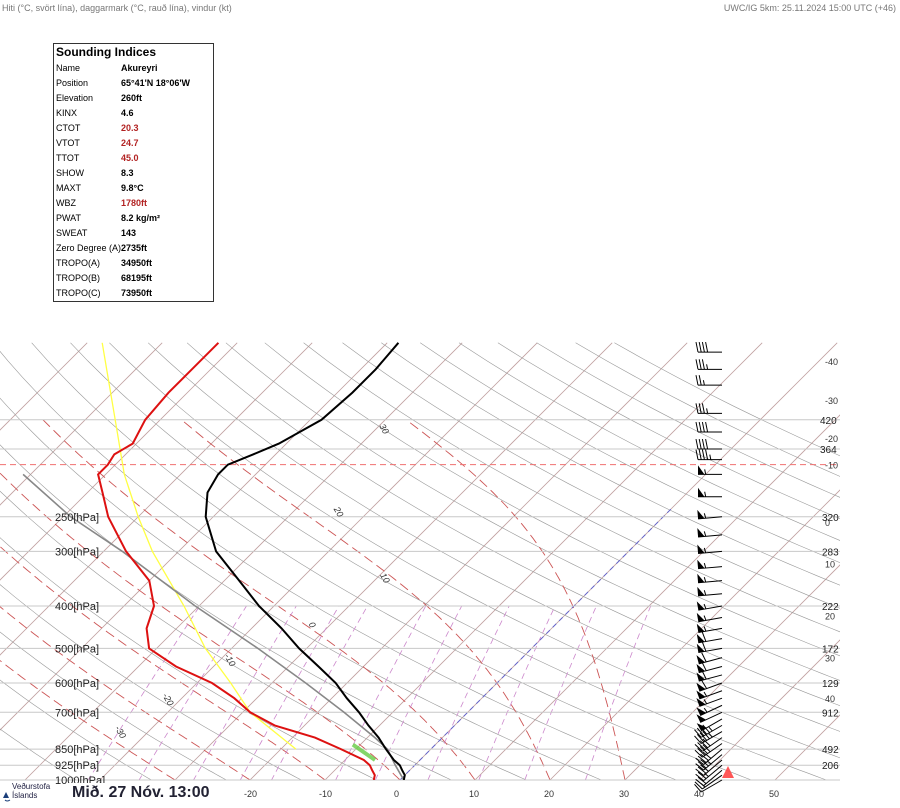 The image size is (900, 808). I want to click on indices-key: VTOT, so click(68, 143).